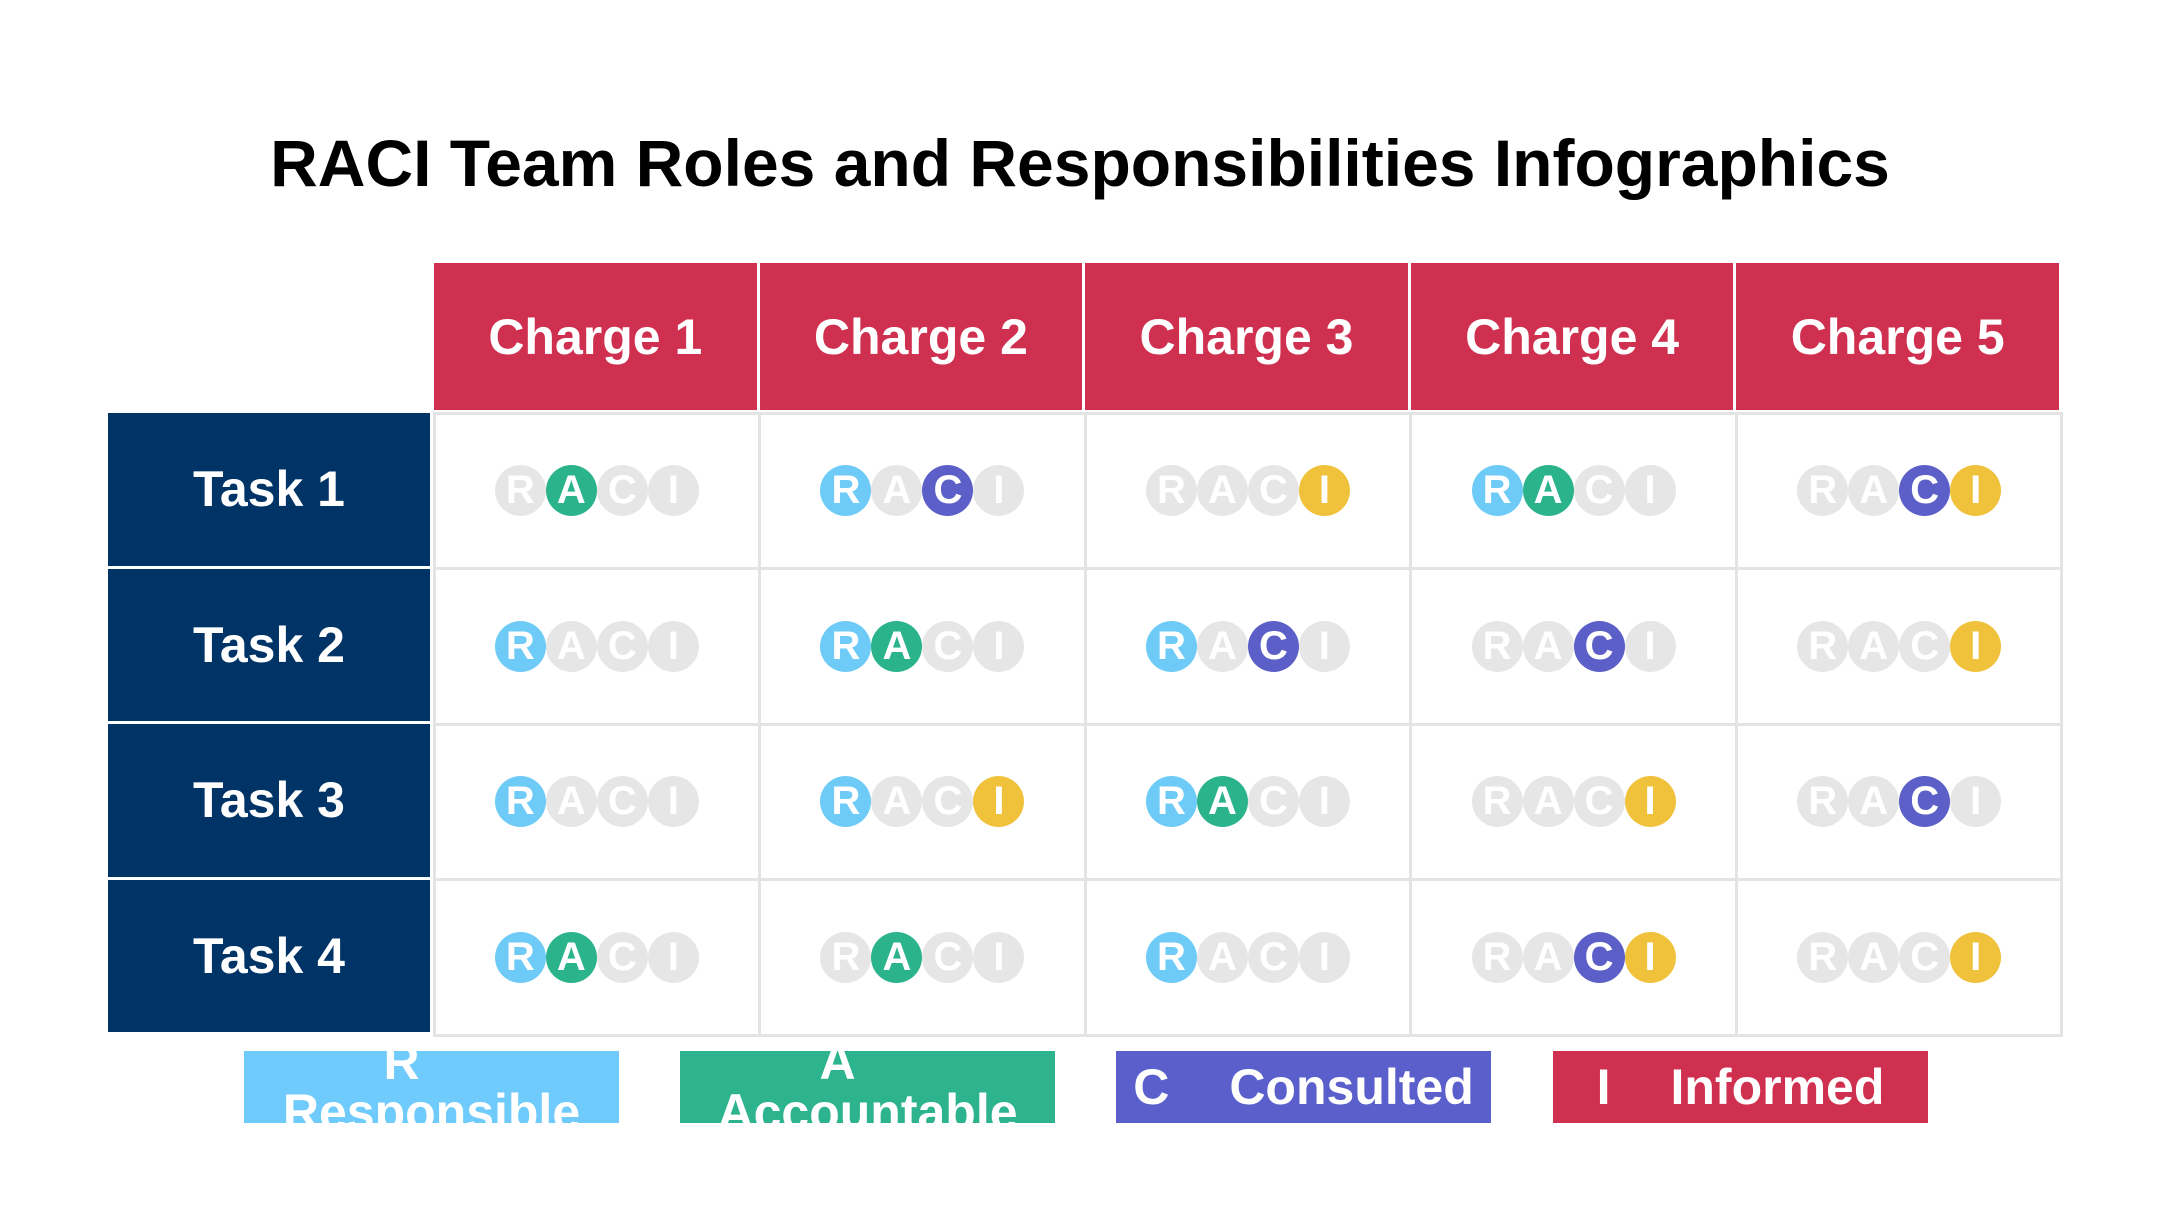  What do you see at coordinates (597, 336) in the screenshot?
I see `column-header: Charge 1` at bounding box center [597, 336].